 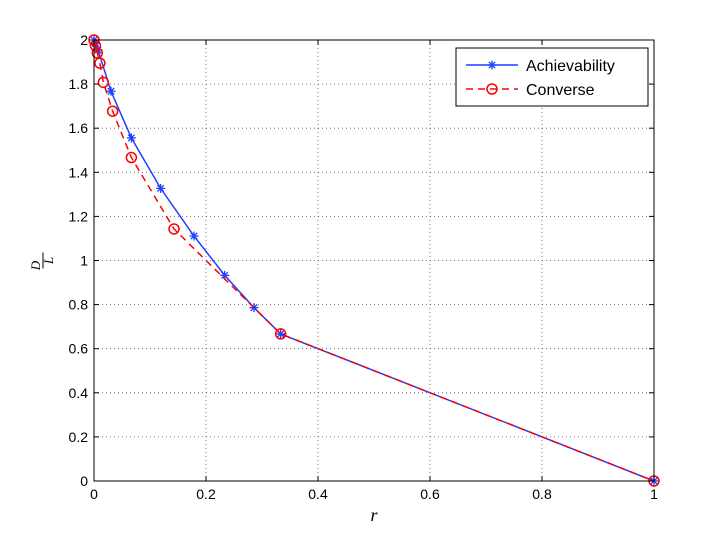 What do you see at coordinates (570, 66) in the screenshot?
I see `legend-label: Achievability` at bounding box center [570, 66].